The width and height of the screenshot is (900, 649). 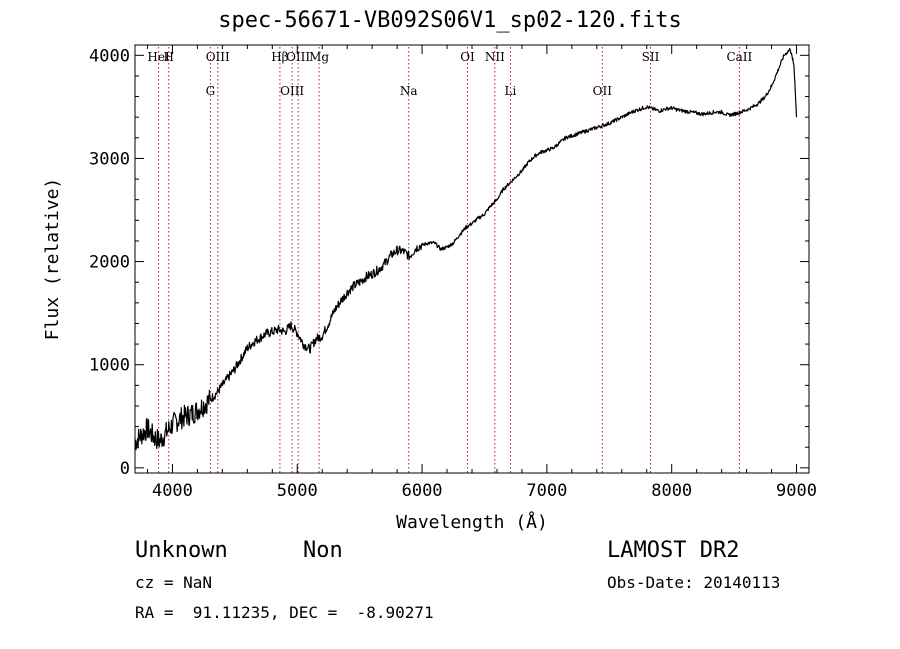 I want to click on line-label-top-6: OIII, so click(x=298, y=57).